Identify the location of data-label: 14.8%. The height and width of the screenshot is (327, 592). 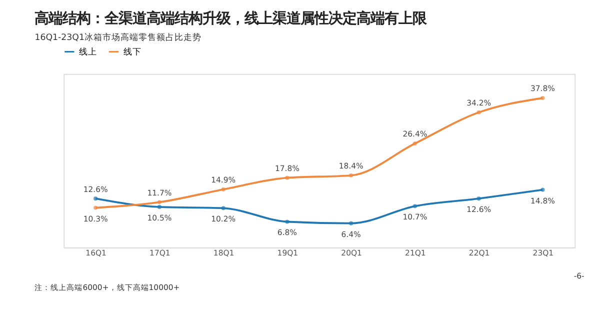
(542, 201).